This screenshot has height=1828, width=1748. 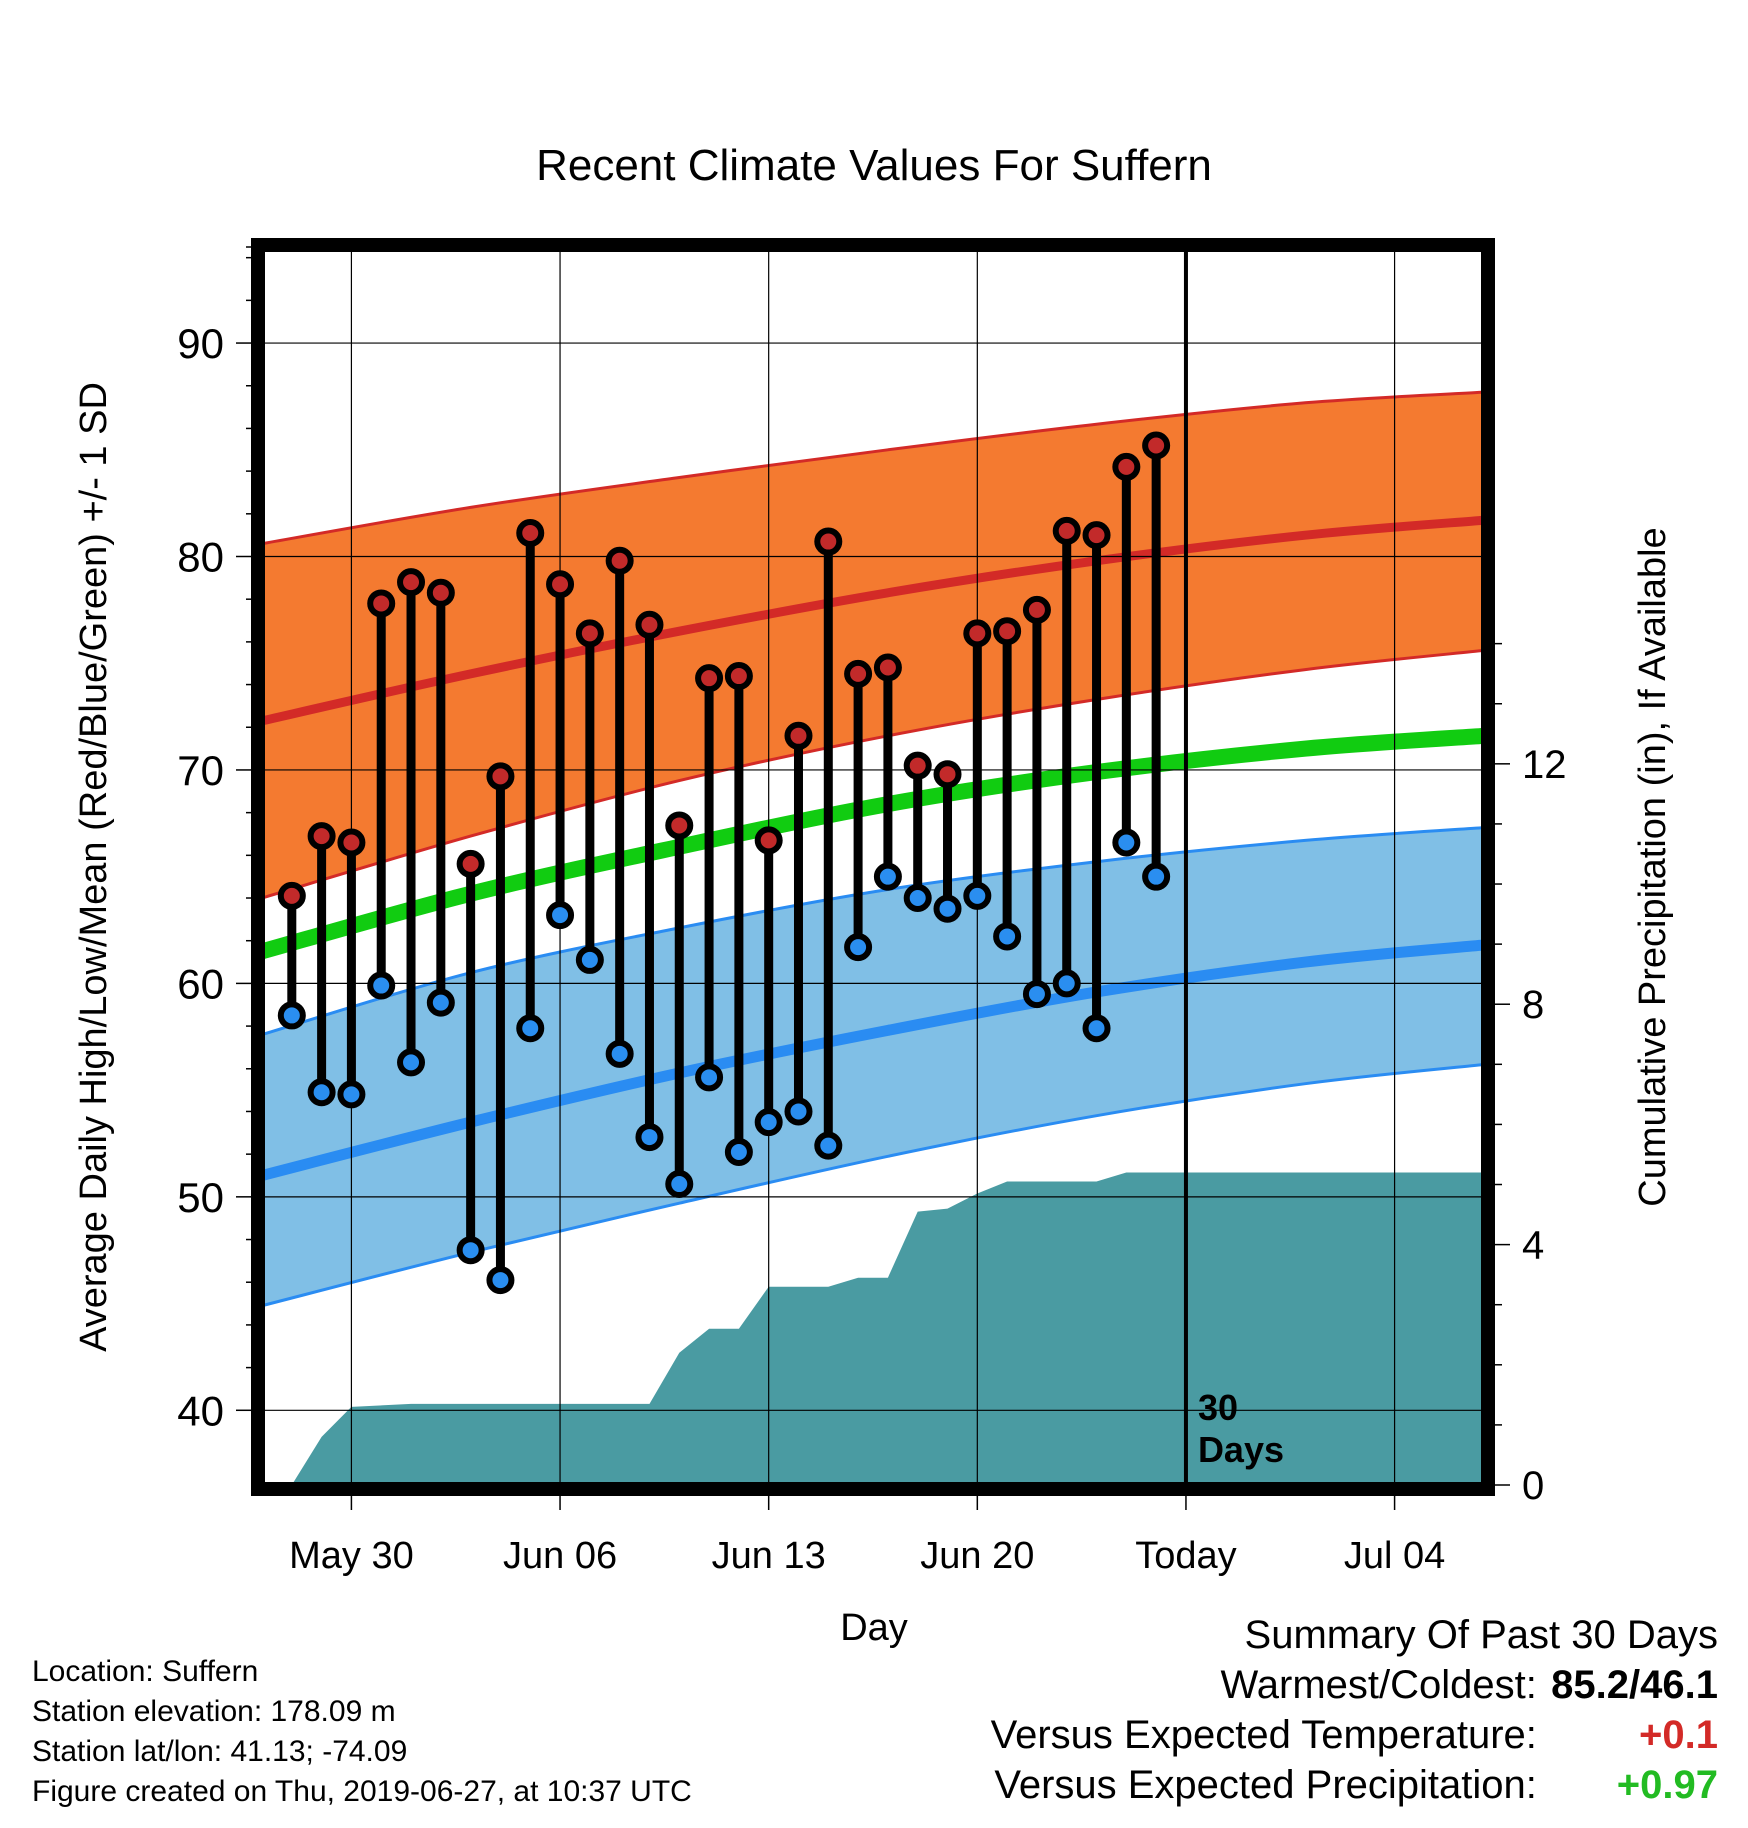 I want to click on temp-departure-row: Versus Expected Temperature: +0.1, so click(x=1354, y=1735).